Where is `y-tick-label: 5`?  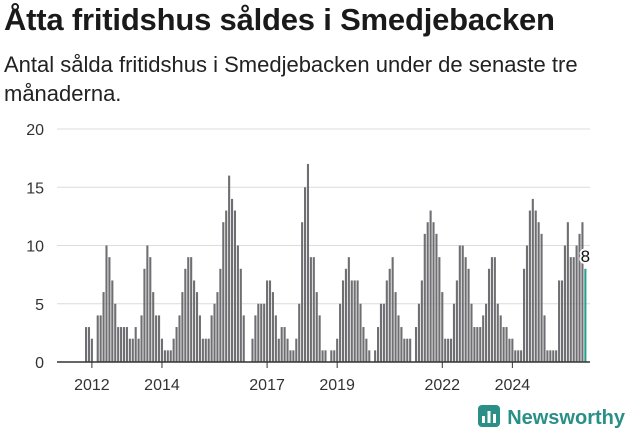
y-tick-label: 5 is located at coordinates (39, 305).